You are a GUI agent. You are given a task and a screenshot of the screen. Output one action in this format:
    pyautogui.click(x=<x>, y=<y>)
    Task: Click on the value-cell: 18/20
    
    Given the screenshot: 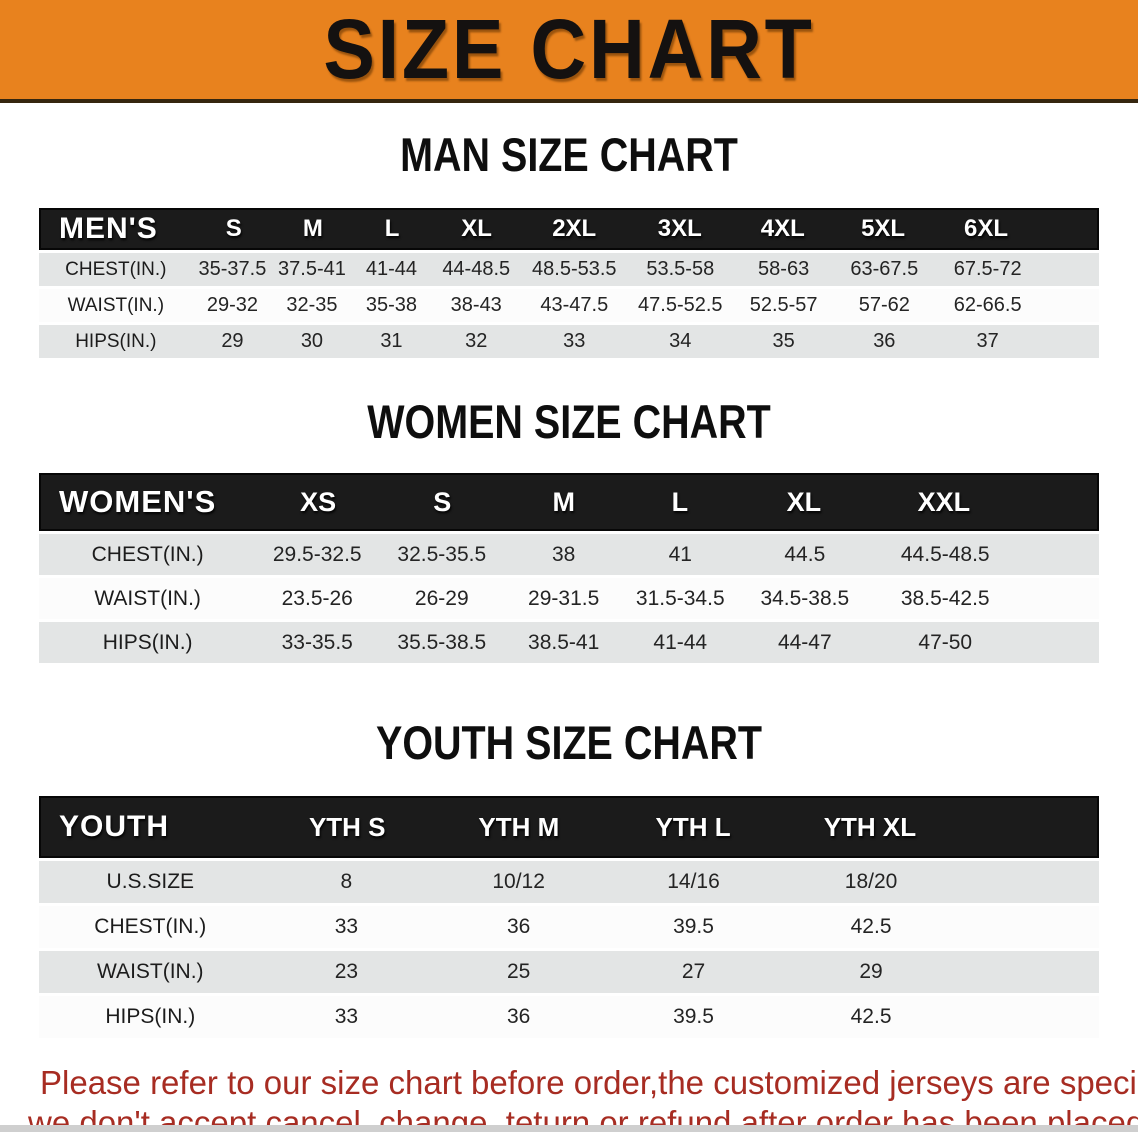 What is the action you would take?
    pyautogui.click(x=871, y=881)
    